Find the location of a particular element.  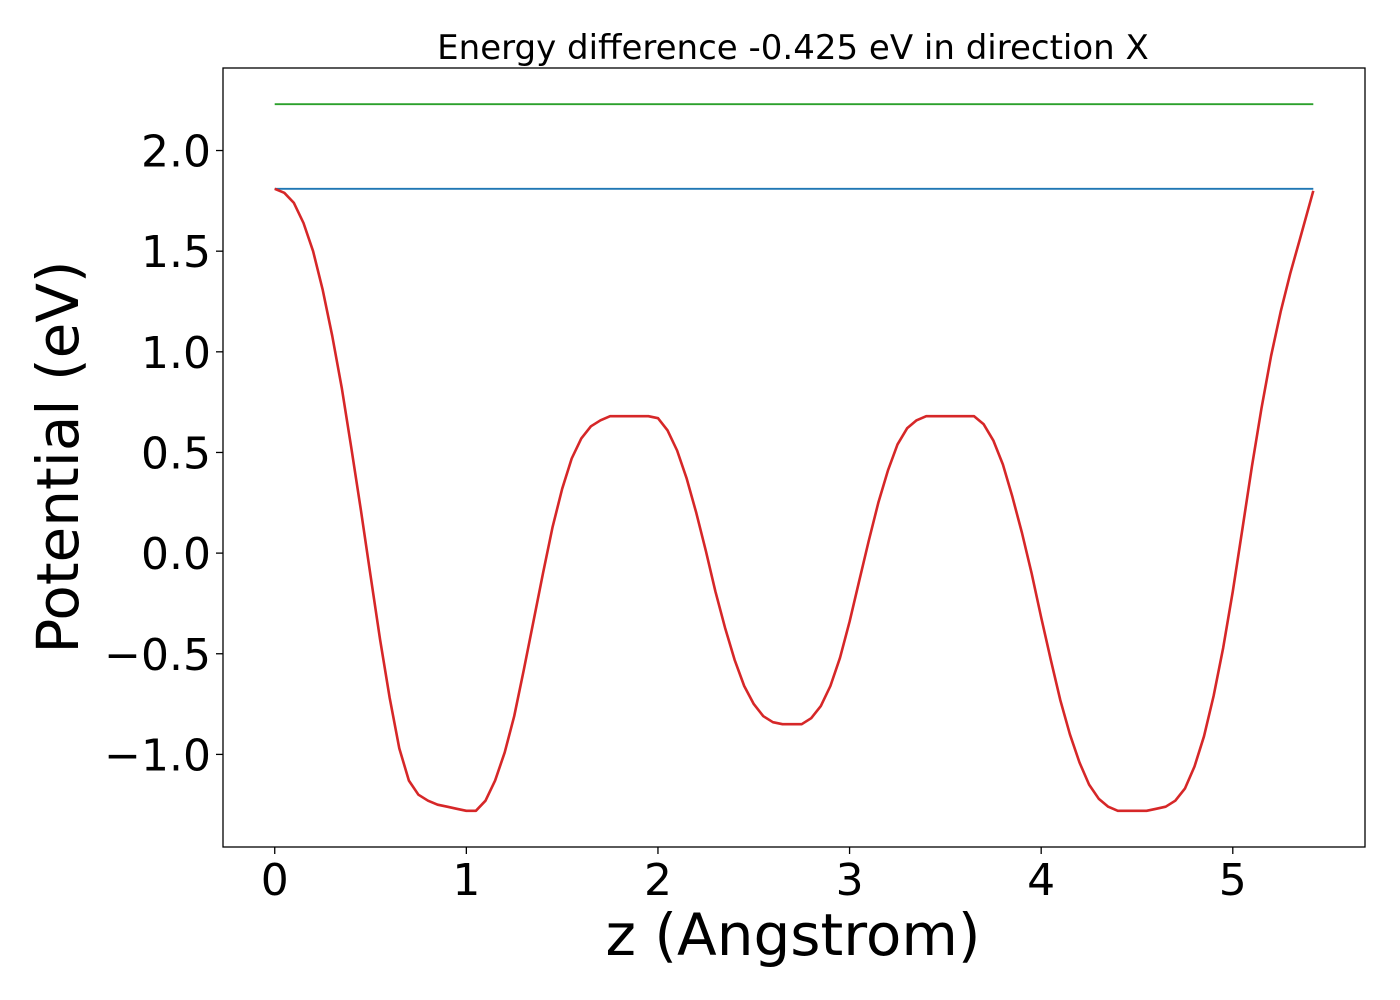

y-axis: −1.0 −0.5 0.0 0.5 1.0 1.5 2.0 is located at coordinates (163, 454).